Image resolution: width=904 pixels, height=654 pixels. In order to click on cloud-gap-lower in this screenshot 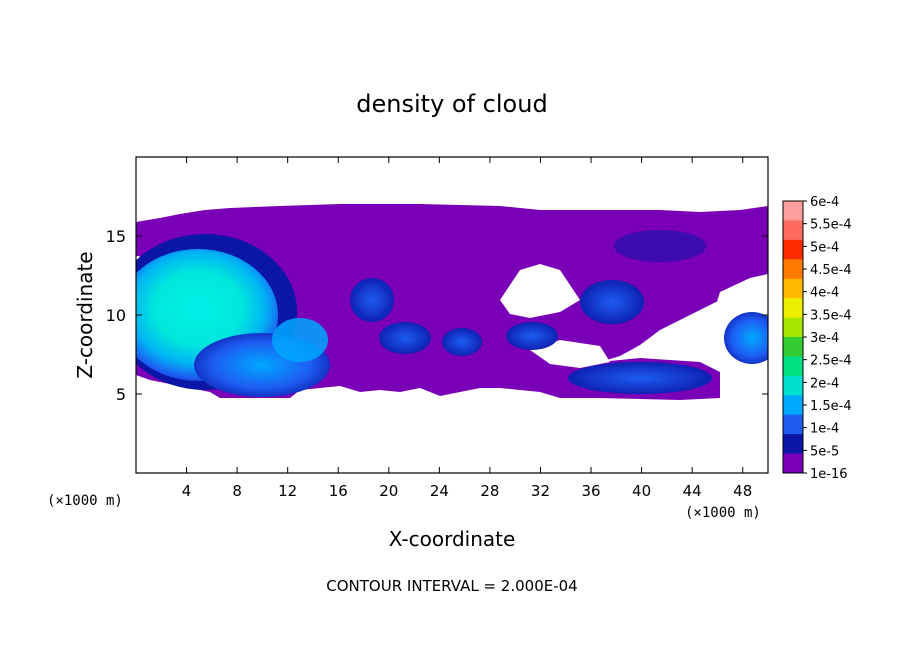, I will do `click(570, 354)`.